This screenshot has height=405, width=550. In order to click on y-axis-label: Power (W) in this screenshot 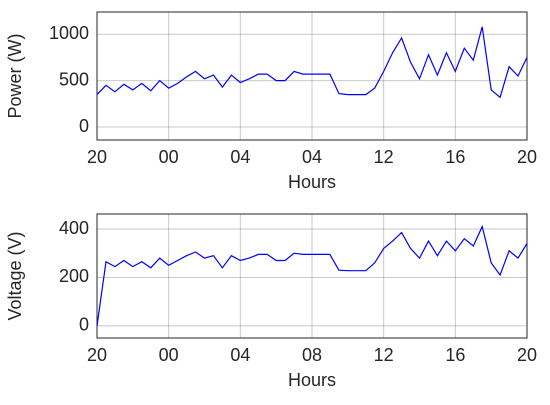, I will do `click(15, 76)`.